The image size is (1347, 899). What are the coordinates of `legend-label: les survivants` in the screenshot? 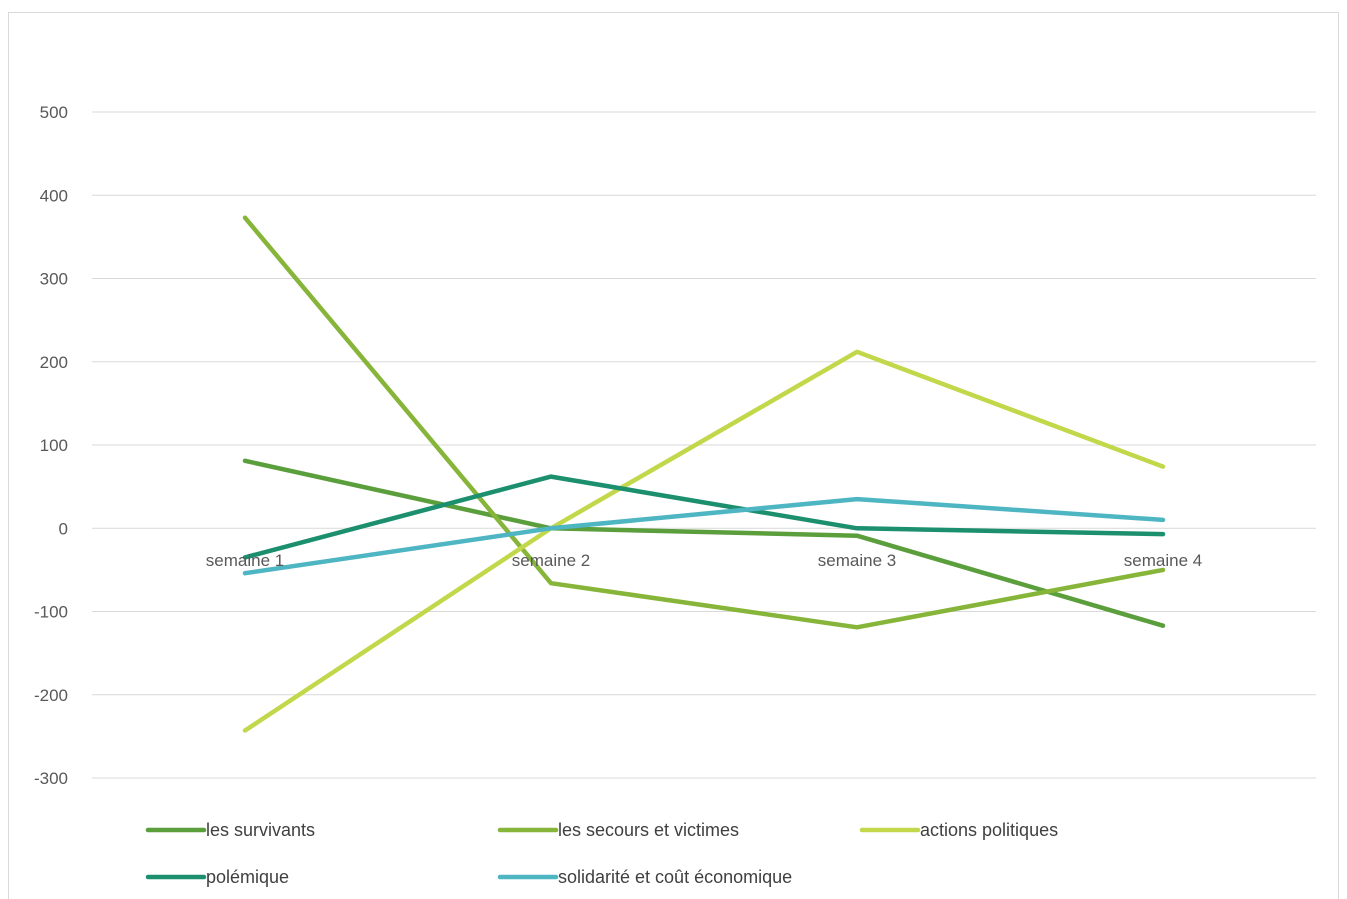 It's located at (260, 830).